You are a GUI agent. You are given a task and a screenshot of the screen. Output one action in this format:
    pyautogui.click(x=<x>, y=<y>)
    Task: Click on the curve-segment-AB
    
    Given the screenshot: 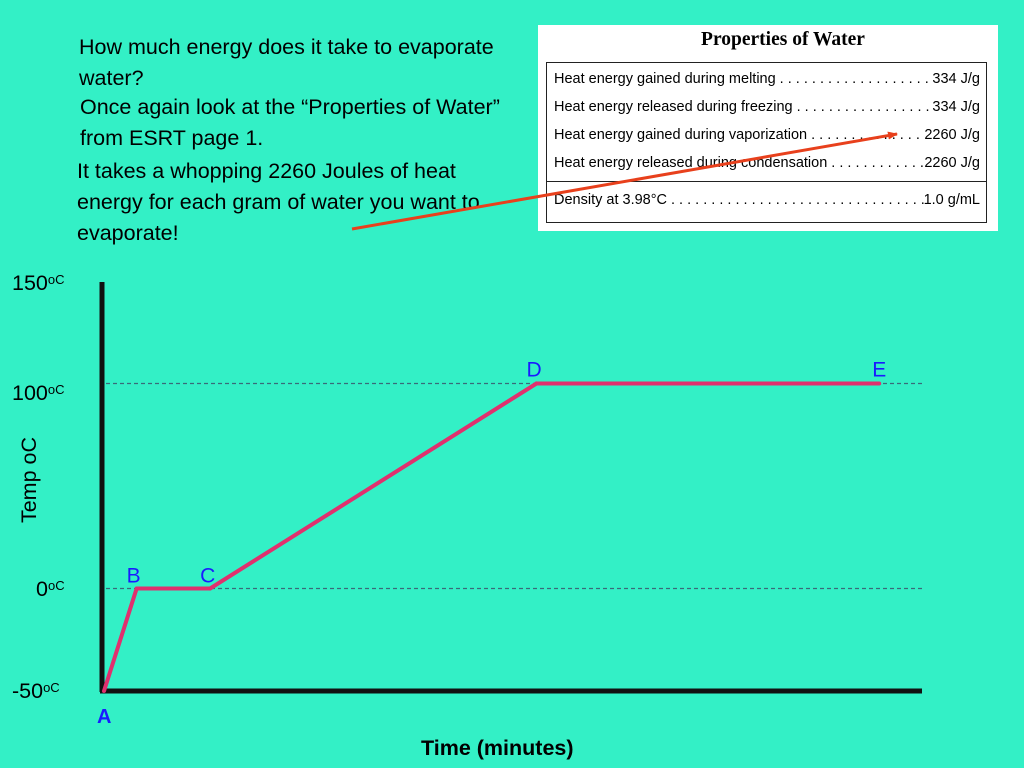 What is the action you would take?
    pyautogui.click(x=120, y=639)
    